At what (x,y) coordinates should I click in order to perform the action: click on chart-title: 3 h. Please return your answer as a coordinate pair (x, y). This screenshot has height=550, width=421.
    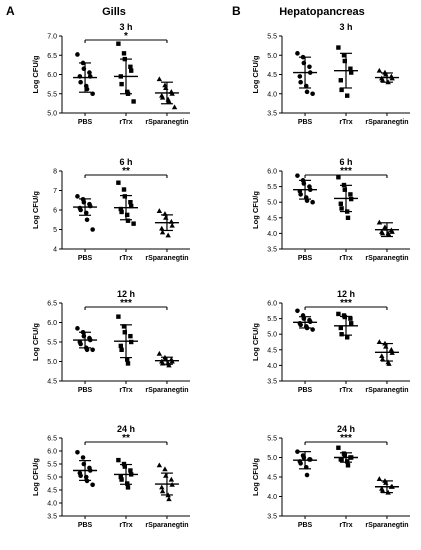
    Looking at the image, I should click on (345, 27).